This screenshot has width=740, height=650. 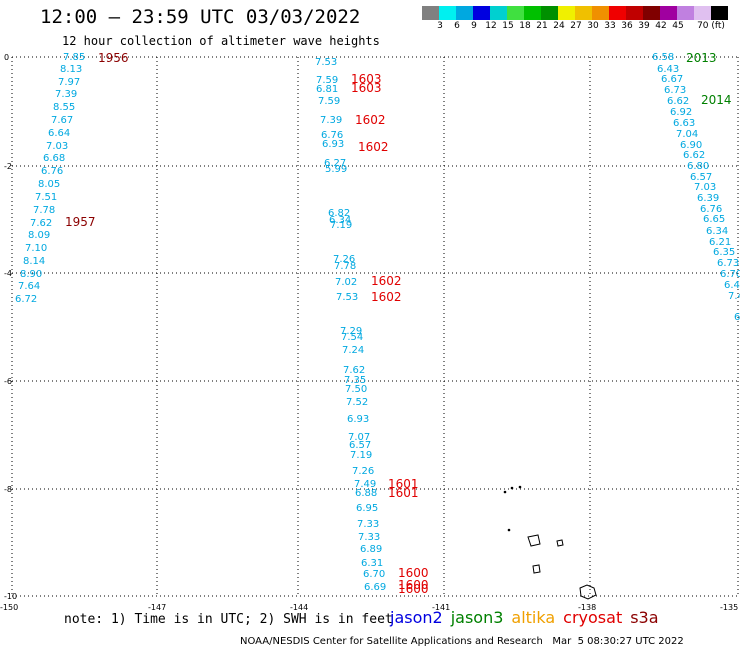 What do you see at coordinates (54, 158) in the screenshot?
I see `wave-height-label: 6.68` at bounding box center [54, 158].